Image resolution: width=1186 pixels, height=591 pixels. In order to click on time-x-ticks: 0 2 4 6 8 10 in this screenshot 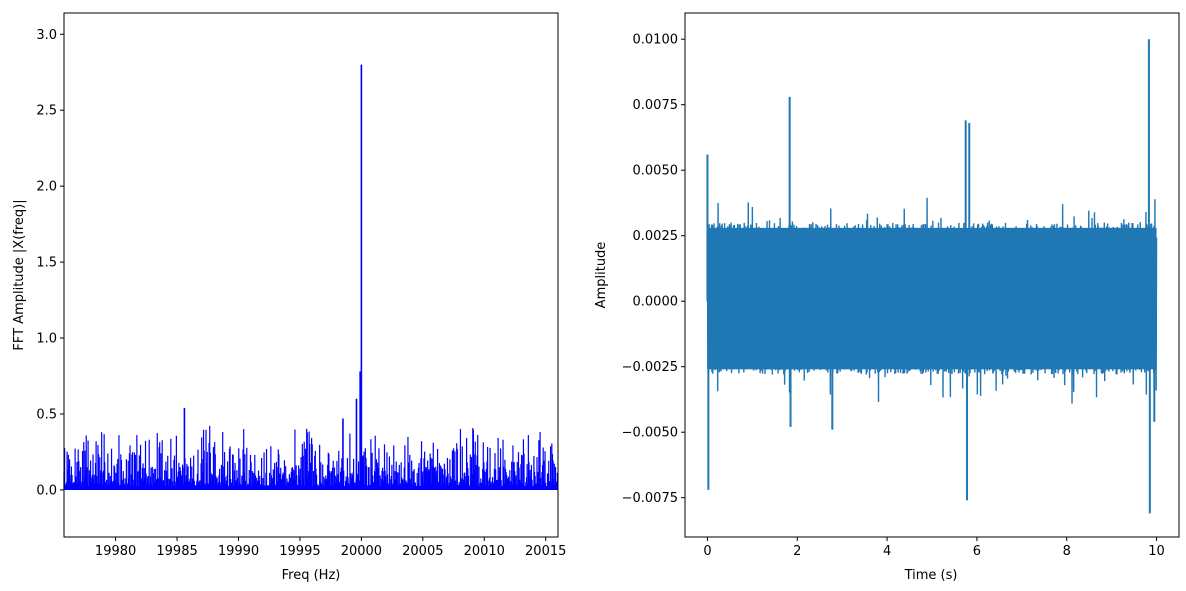, I will do `click(934, 548)`.